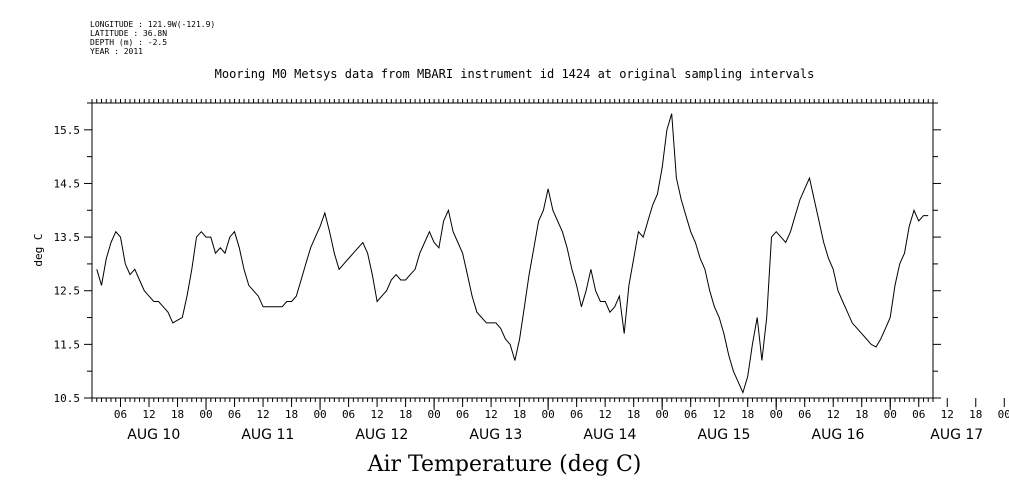  Describe the element at coordinates (723, 435) in the screenshot. I see `x-date-label: AUG 15` at that location.